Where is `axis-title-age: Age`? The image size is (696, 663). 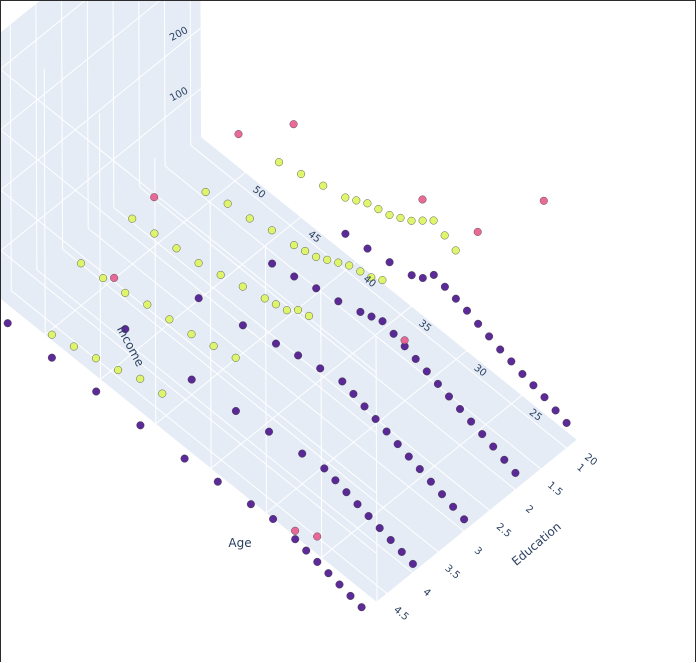 axis-title-age: Age is located at coordinates (239, 543).